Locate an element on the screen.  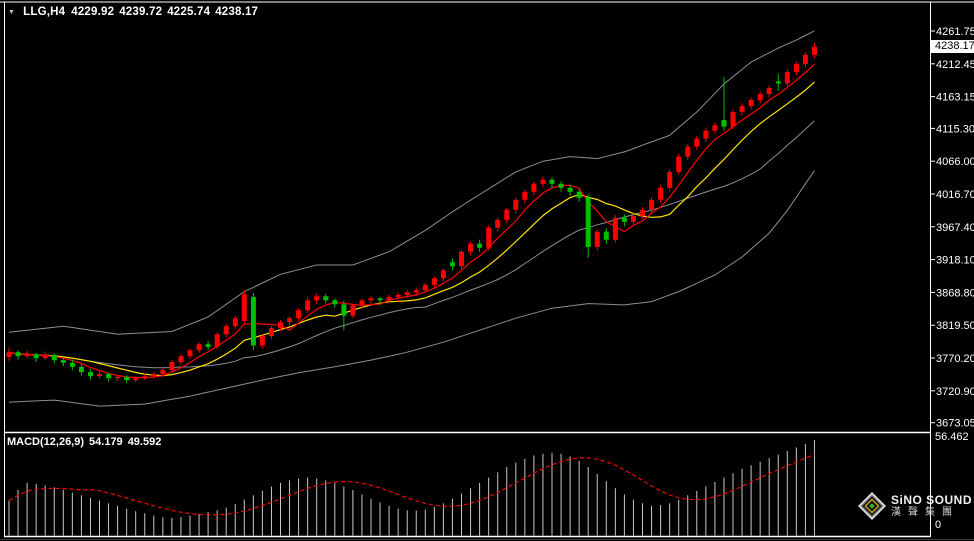
macd-indicator-label: MACD(12,26,9) 54.179 49.592 is located at coordinates (84, 442).